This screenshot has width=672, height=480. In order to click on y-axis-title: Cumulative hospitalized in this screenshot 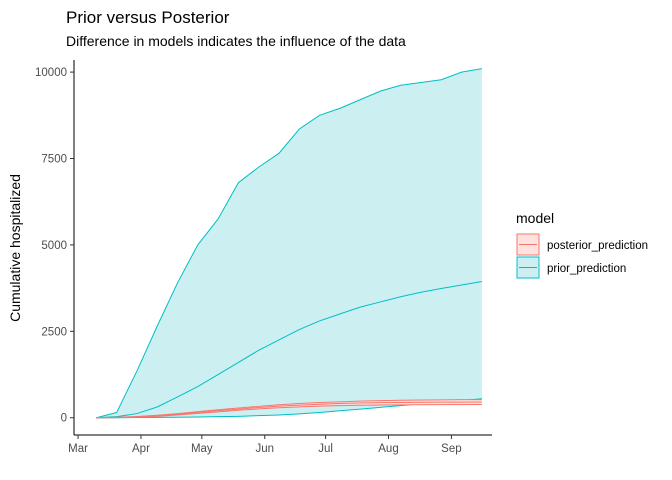, I will do `click(15, 248)`.